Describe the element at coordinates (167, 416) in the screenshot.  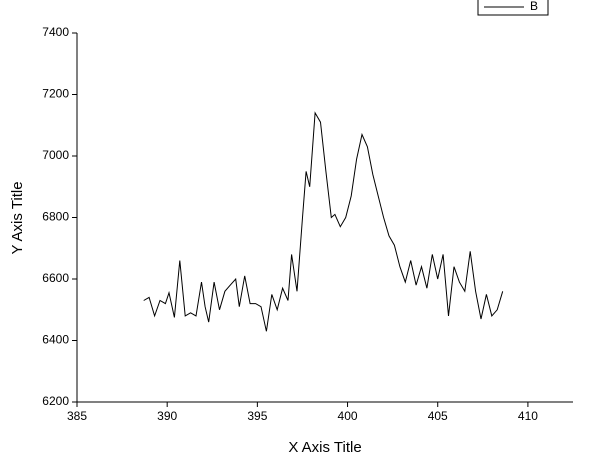
I see `x-tick-label: 390` at that location.